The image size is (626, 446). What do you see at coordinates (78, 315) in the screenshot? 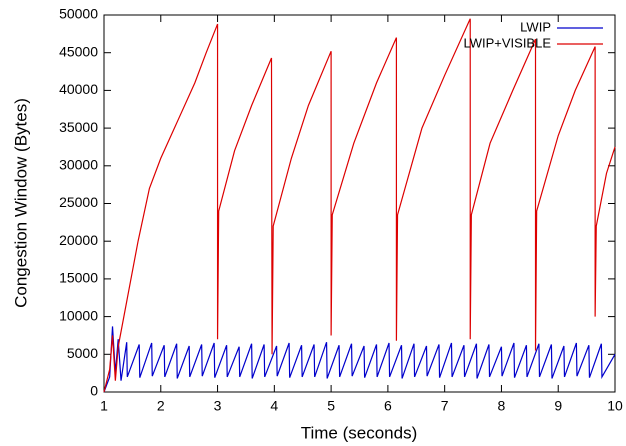
I see `y-tick-label: 10000` at bounding box center [78, 315].